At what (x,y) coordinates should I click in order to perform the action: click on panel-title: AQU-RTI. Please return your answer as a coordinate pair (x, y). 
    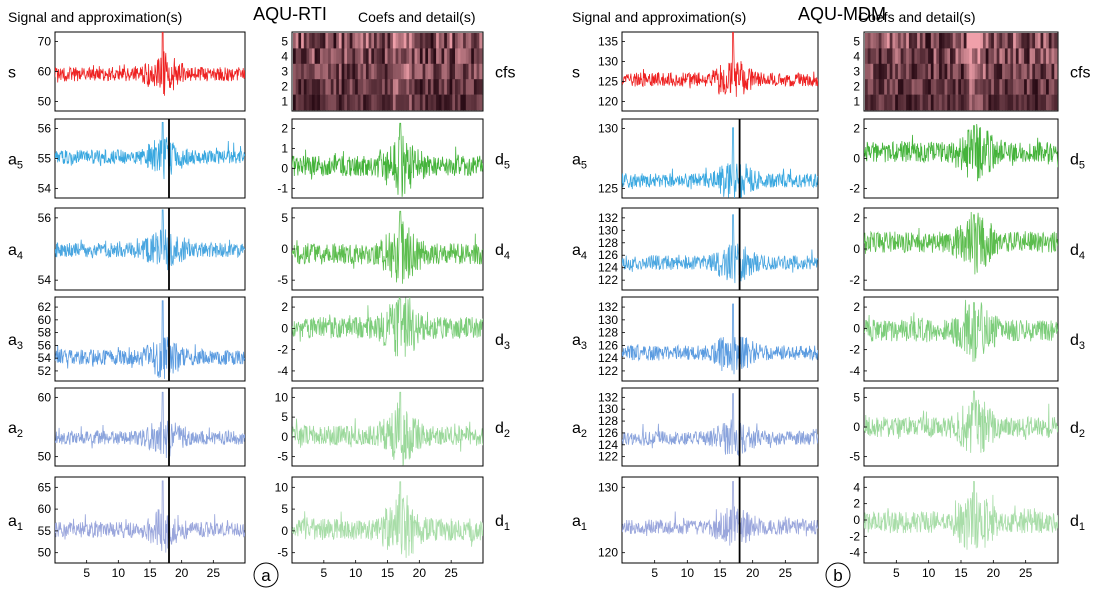
    Looking at the image, I should click on (290, 14).